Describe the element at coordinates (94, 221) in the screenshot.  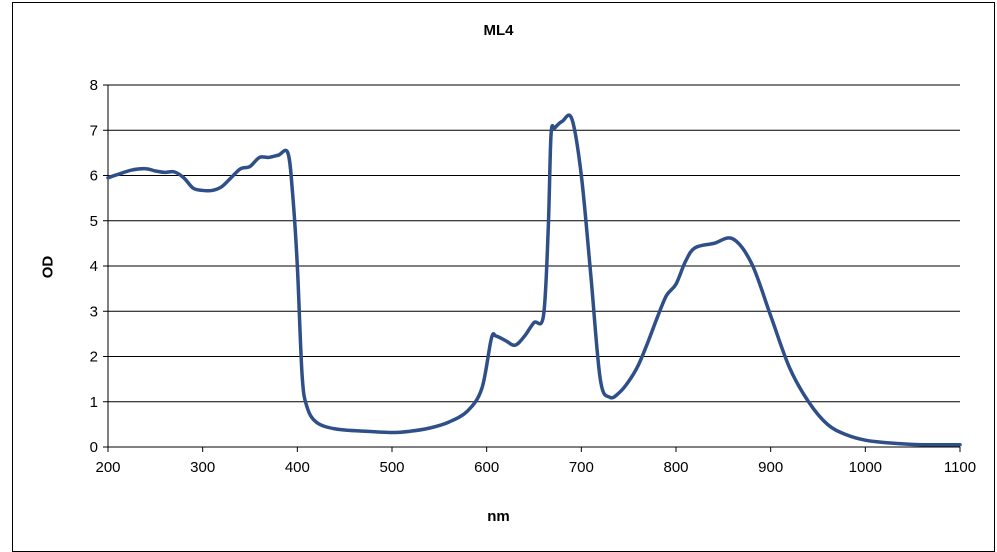
I see `y-tick-label: 5` at that location.